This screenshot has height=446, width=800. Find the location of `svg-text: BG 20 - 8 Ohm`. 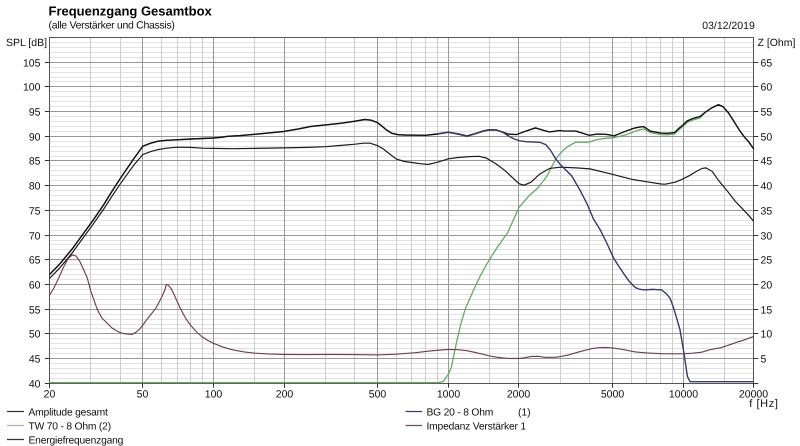

svg-text: BG 20 - 8 Ohm is located at coordinates (460, 413).